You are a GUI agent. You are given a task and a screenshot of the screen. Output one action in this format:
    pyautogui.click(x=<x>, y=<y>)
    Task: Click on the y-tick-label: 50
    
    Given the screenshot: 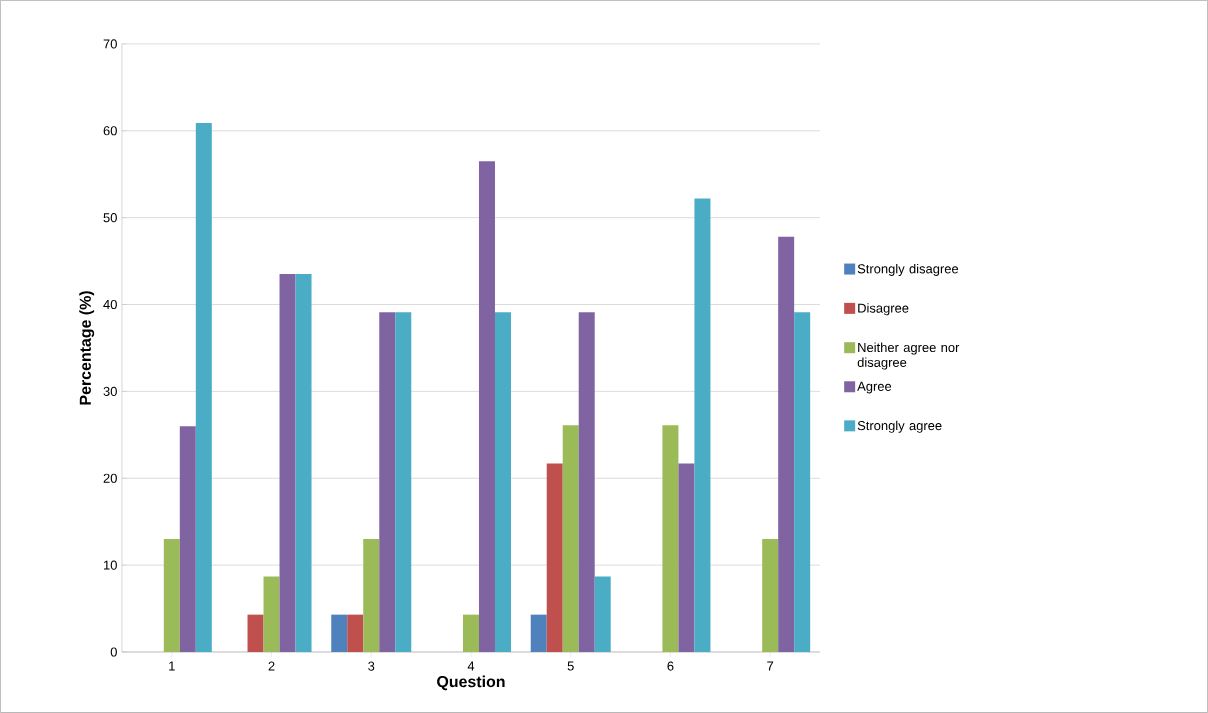 What is the action you would take?
    pyautogui.click(x=110, y=218)
    